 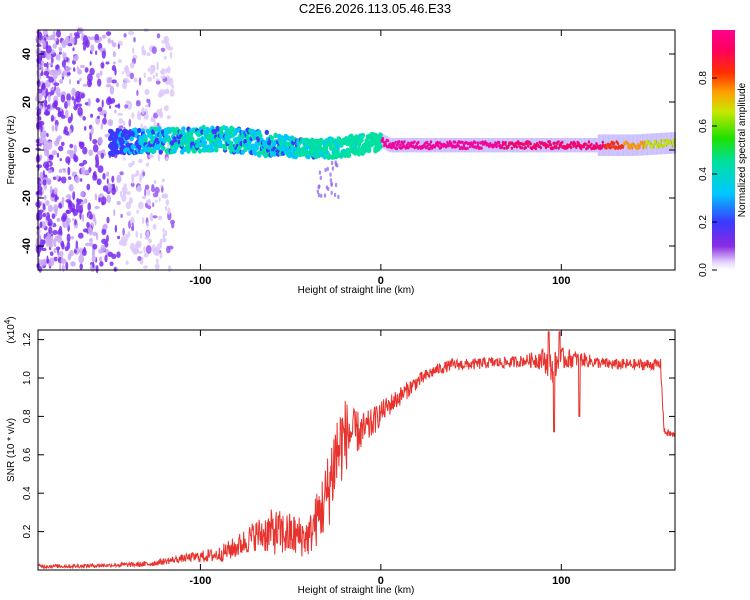 I want to click on y-tick-label: 0.8, so click(x=27, y=416).